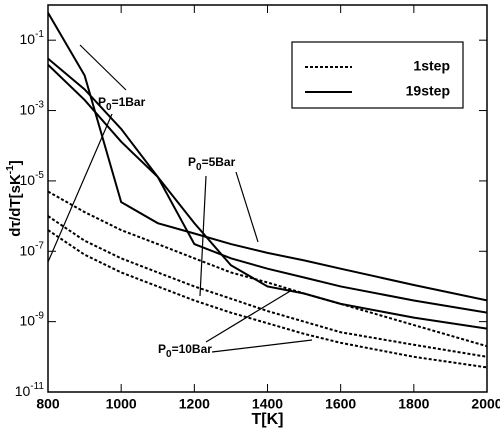  Describe the element at coordinates (10, 169) in the screenshot. I see `y-axis-label-part: -1` at that location.